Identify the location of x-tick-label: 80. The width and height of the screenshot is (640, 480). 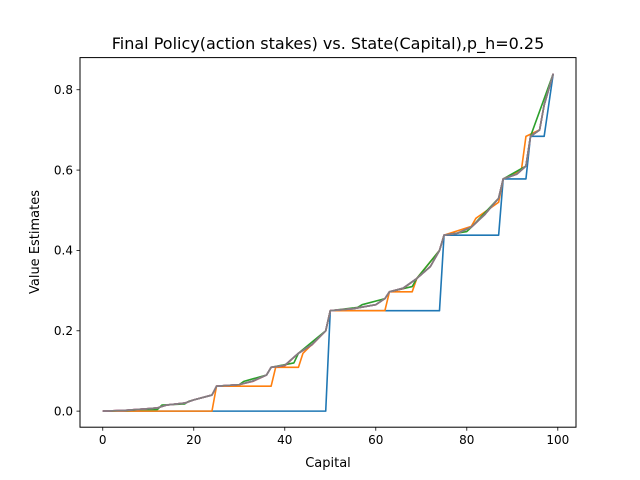
(466, 440).